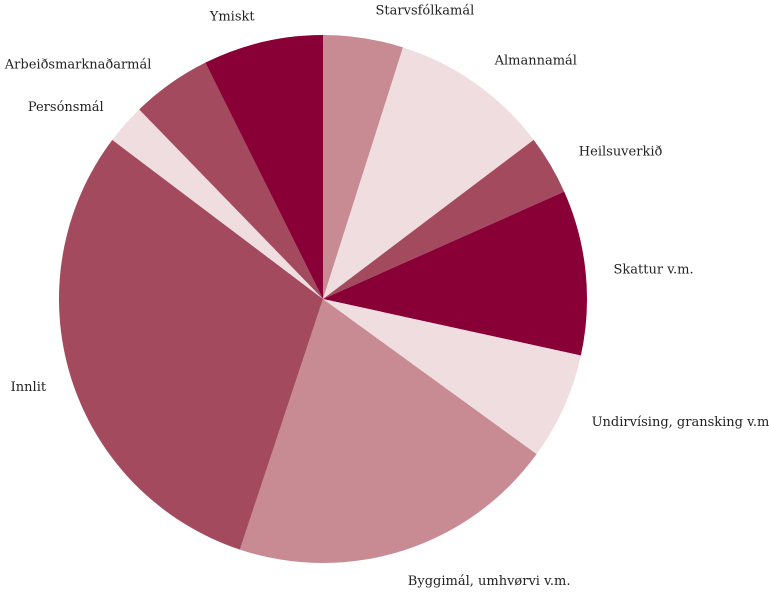 This screenshot has height=594, width=769. What do you see at coordinates (264, 167) in the screenshot?
I see `pie-slice-ymiskt` at bounding box center [264, 167].